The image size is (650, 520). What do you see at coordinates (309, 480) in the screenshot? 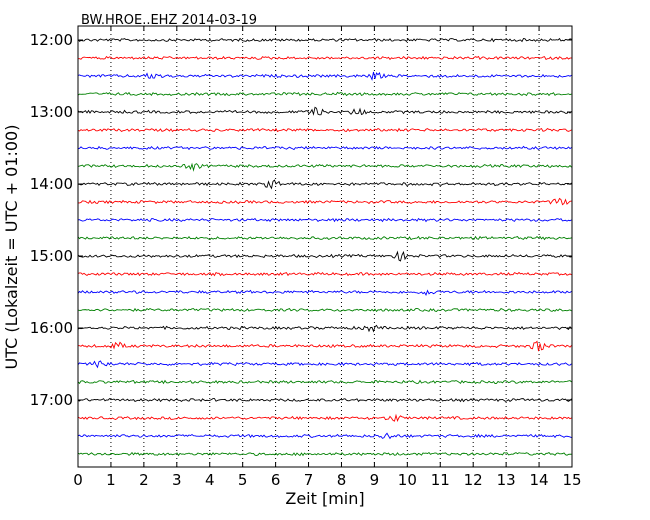
I see `x-tick-label: 7` at bounding box center [309, 480].